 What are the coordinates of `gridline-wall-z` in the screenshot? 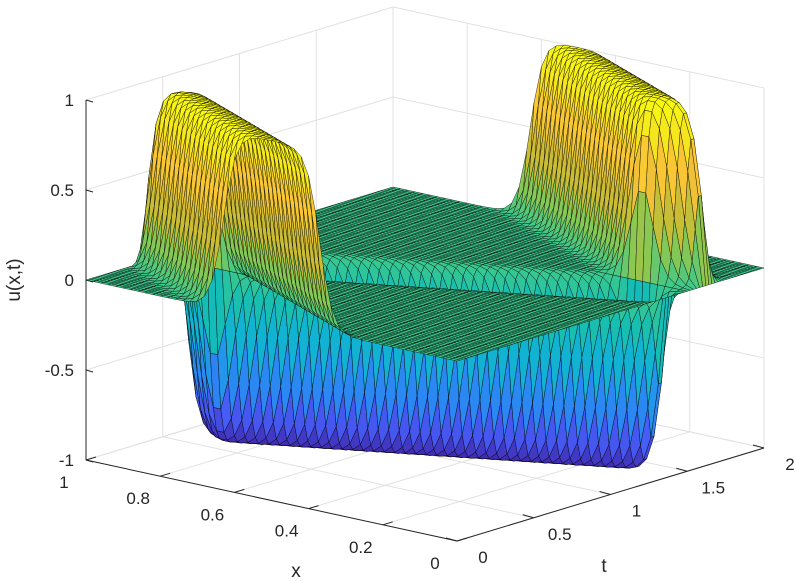 It's located at (239, 53).